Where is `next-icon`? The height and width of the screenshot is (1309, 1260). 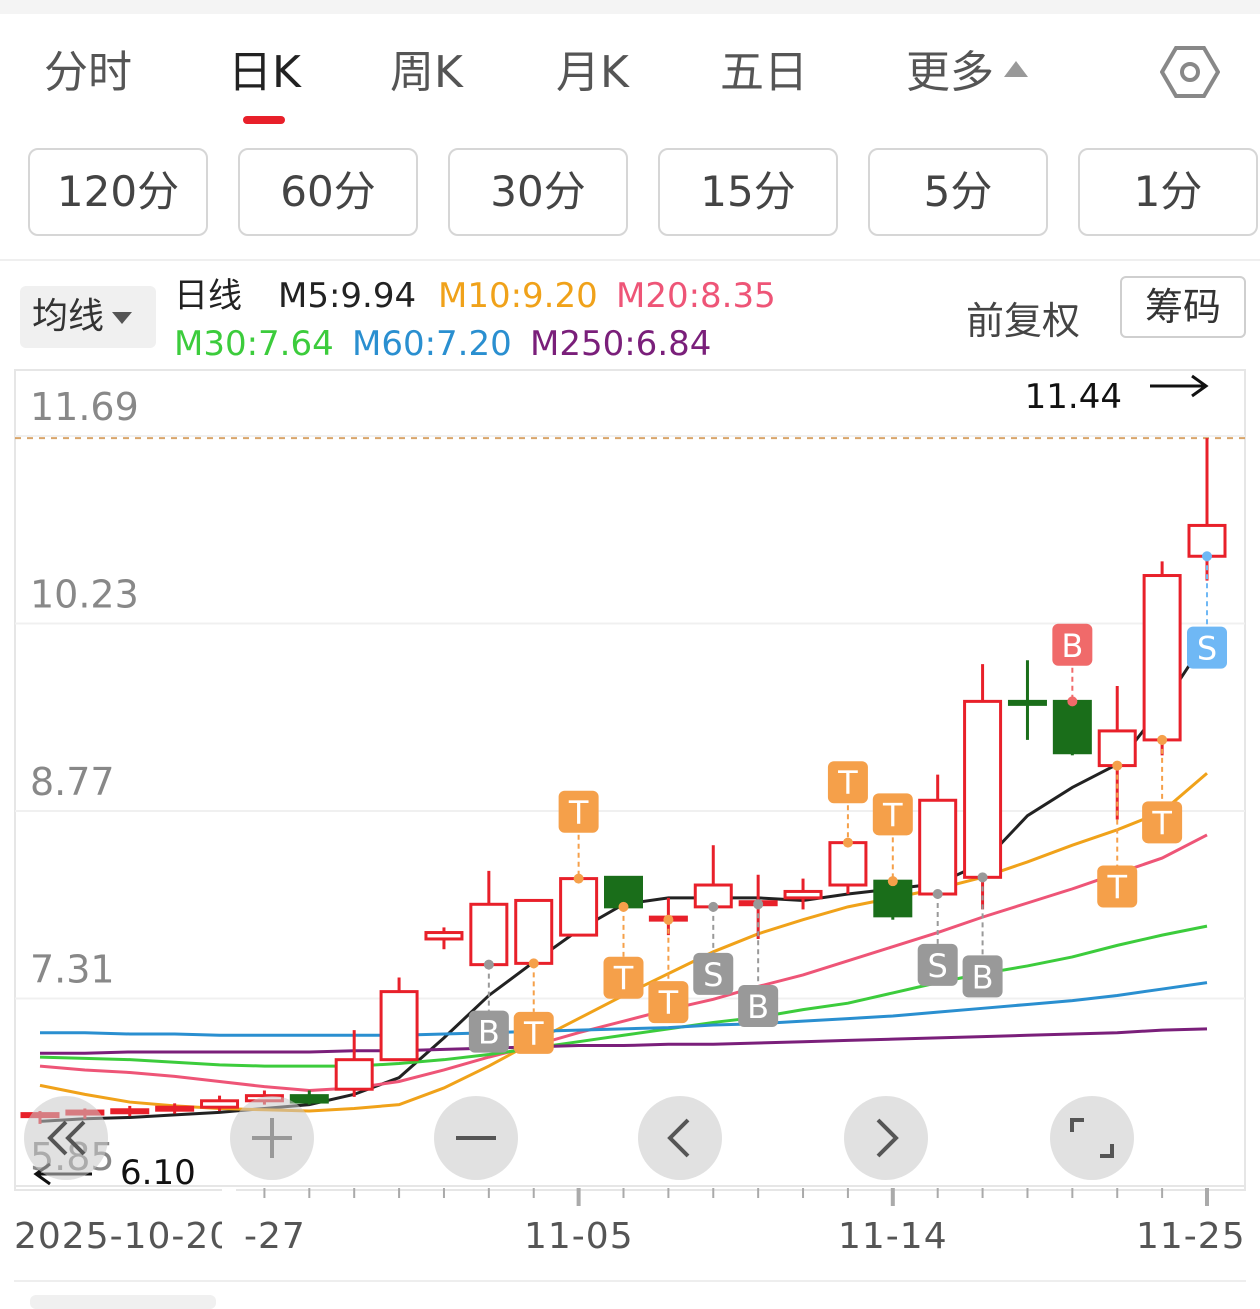 next-icon is located at coordinates (887, 1138).